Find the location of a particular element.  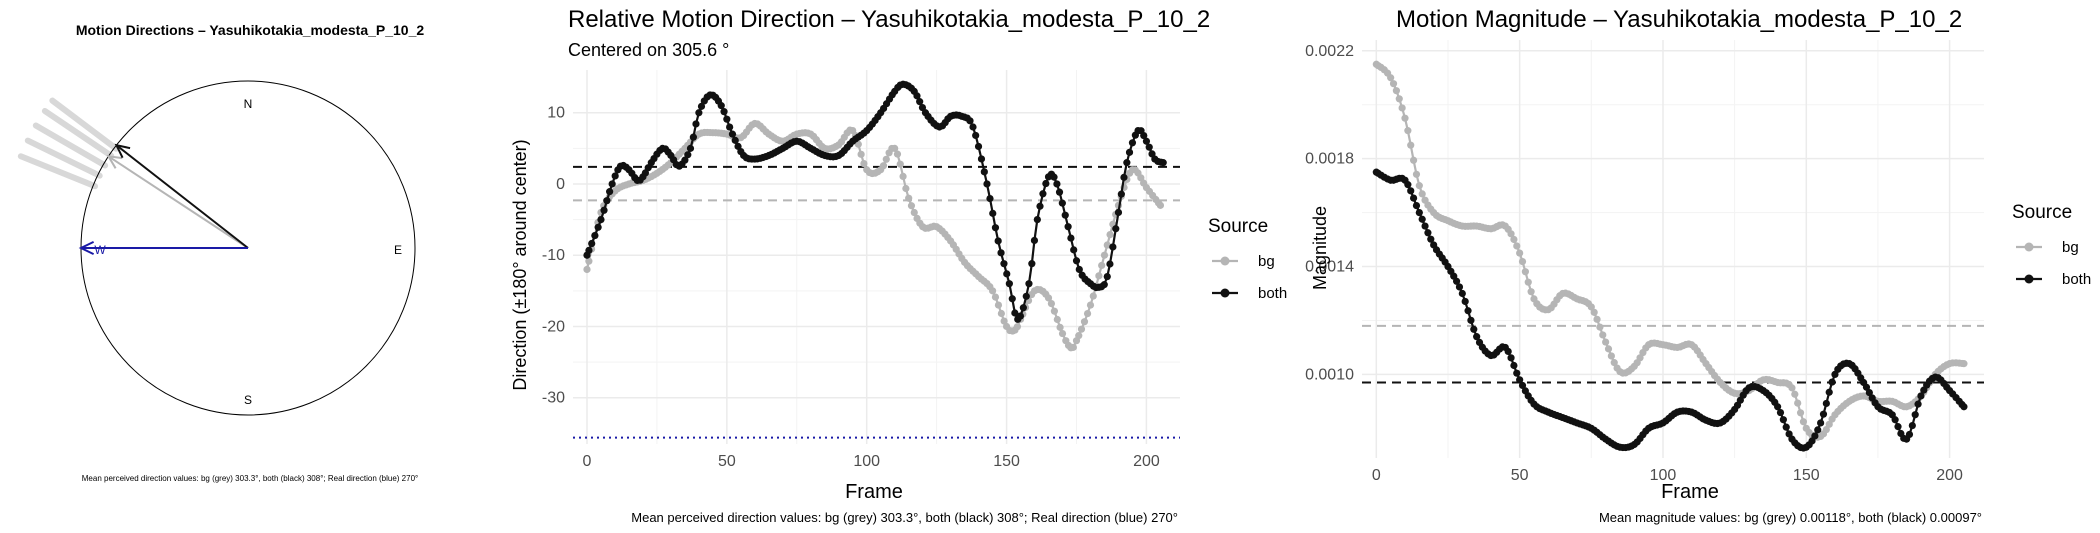

p3-legend-label-both: both is located at coordinates (2076, 279).